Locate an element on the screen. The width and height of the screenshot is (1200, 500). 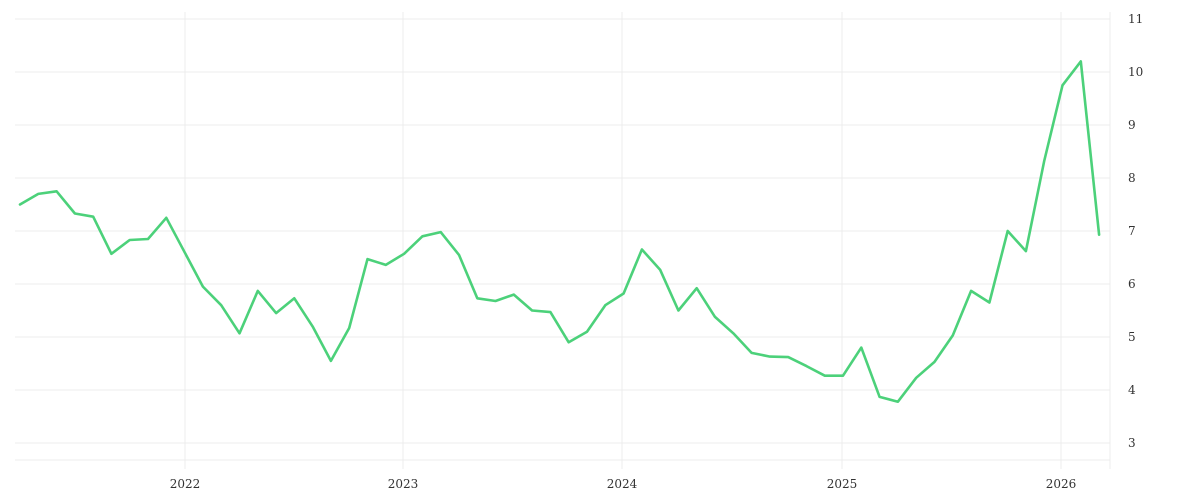
x-axis-tick-labels: 2022 2023 2024 2025 2026 is located at coordinates (623, 484).